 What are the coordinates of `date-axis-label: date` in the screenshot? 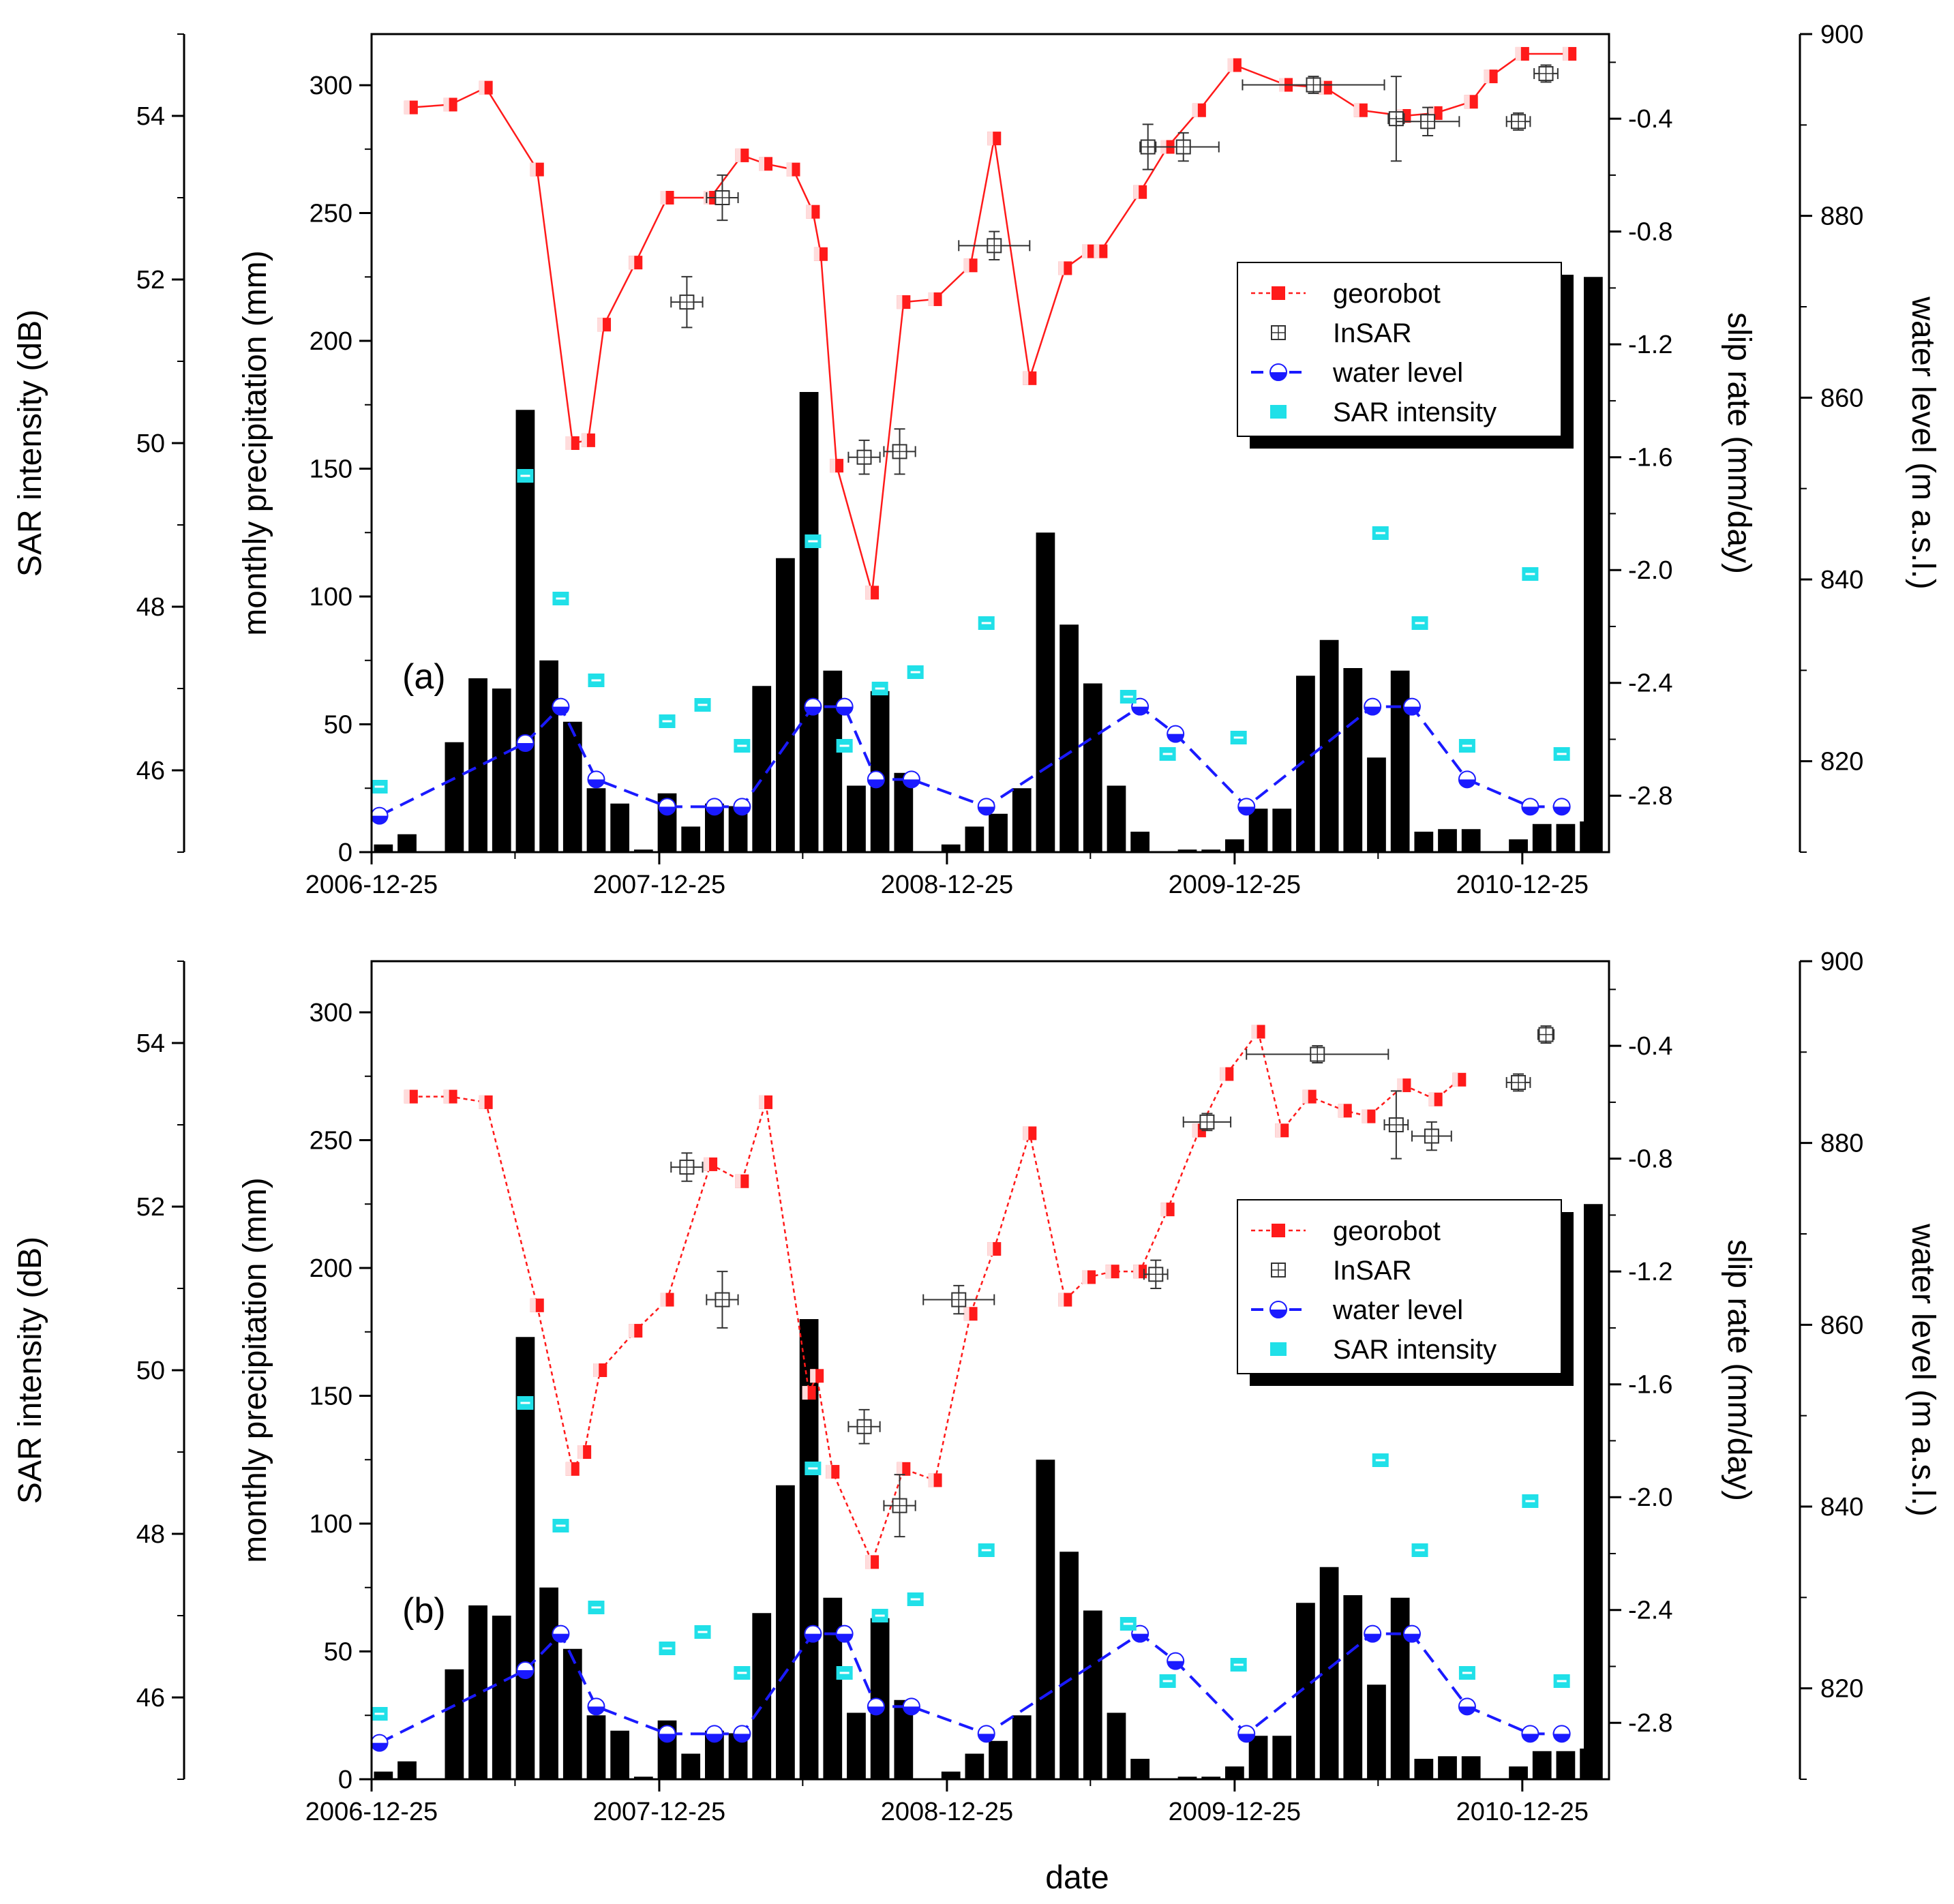 It's located at (1077, 1878).